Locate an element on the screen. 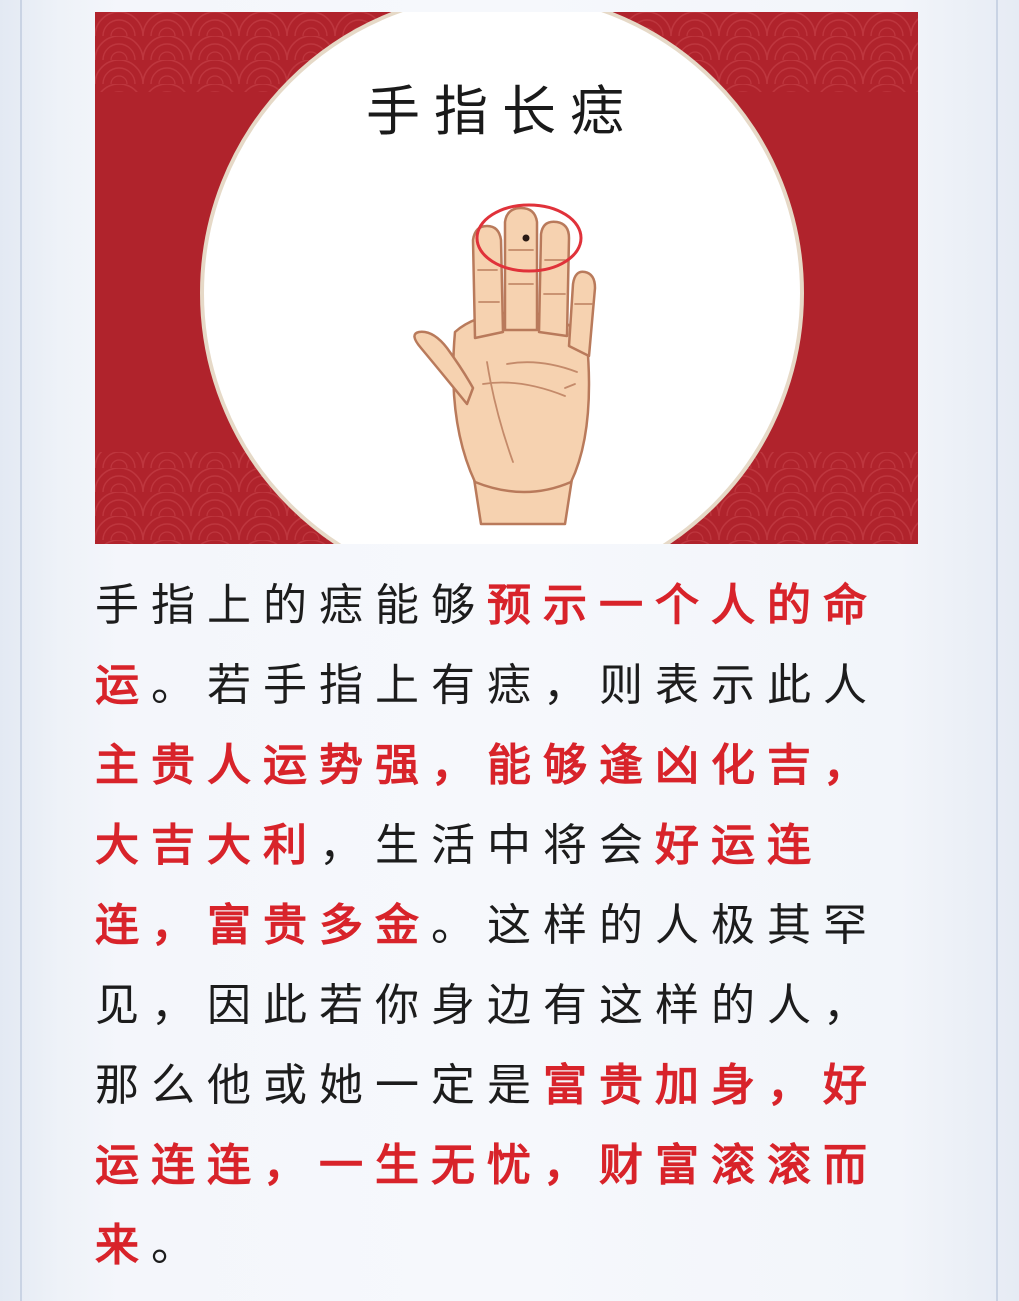 The height and width of the screenshot is (1301, 1019). right-frame-line is located at coordinates (997, 650).